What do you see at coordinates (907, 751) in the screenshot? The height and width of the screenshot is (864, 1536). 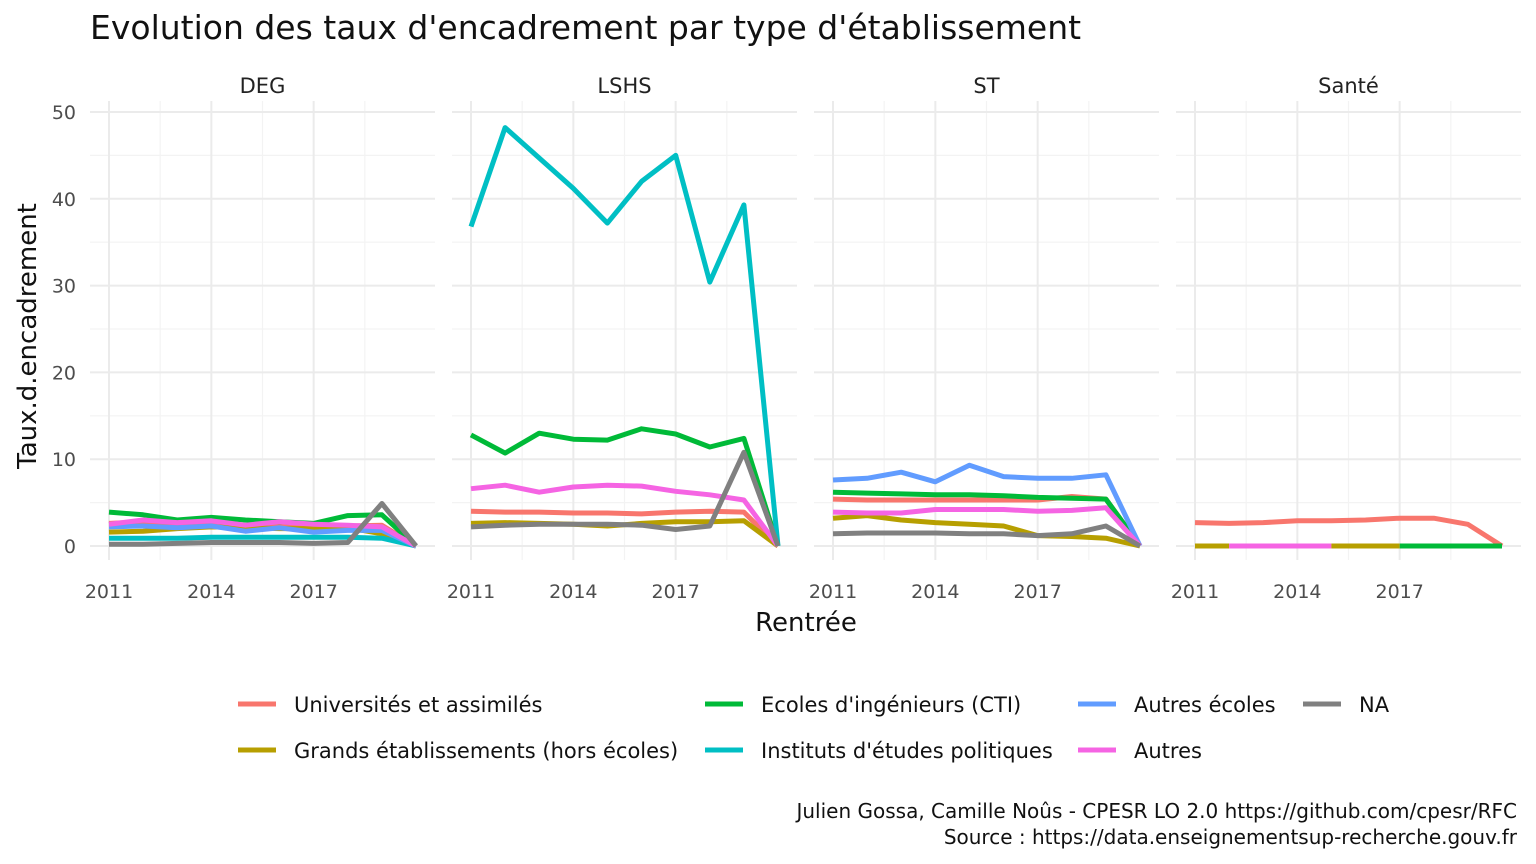 I see `legend-label: Instituts d'études politiques` at bounding box center [907, 751].